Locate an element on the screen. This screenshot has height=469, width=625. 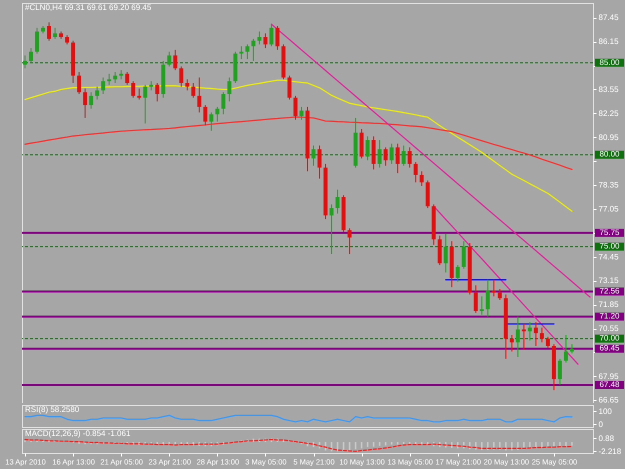
y-tick-label: 0.88 is located at coordinates (606, 438).